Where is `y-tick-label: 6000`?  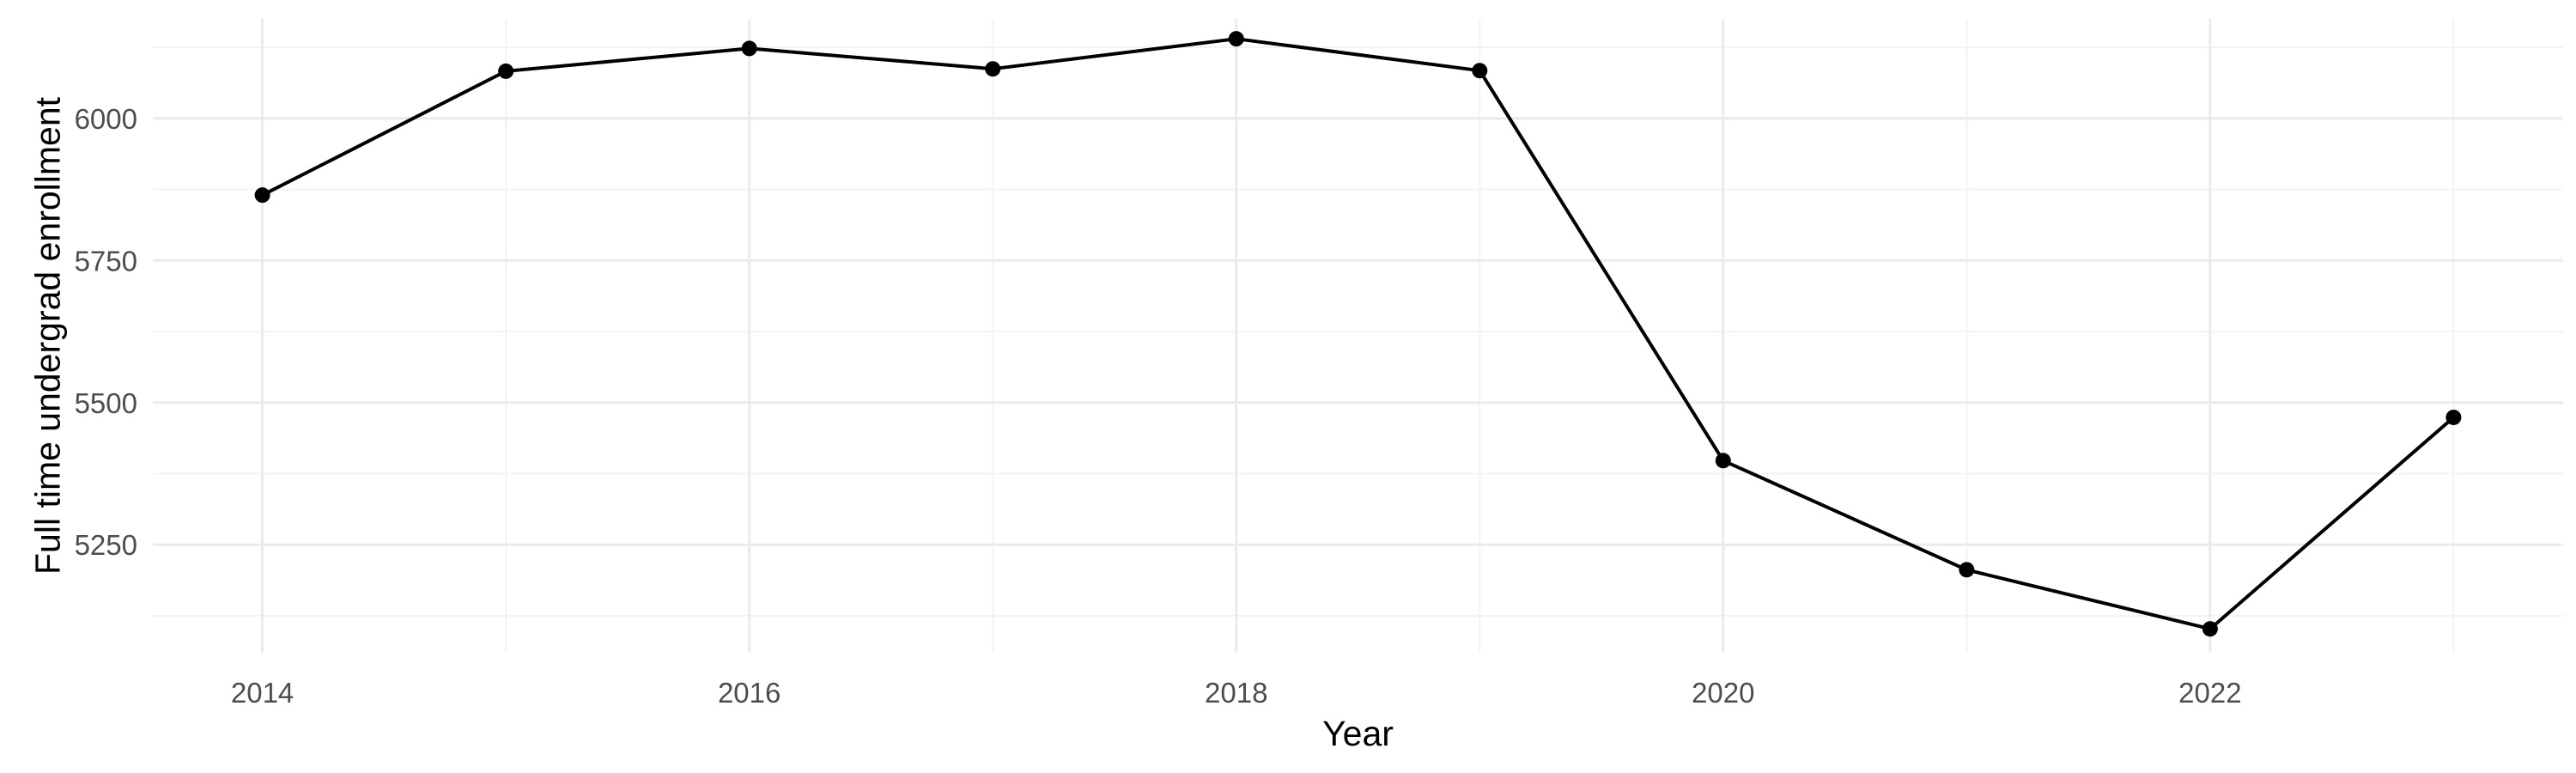 y-tick-label: 6000 is located at coordinates (106, 119).